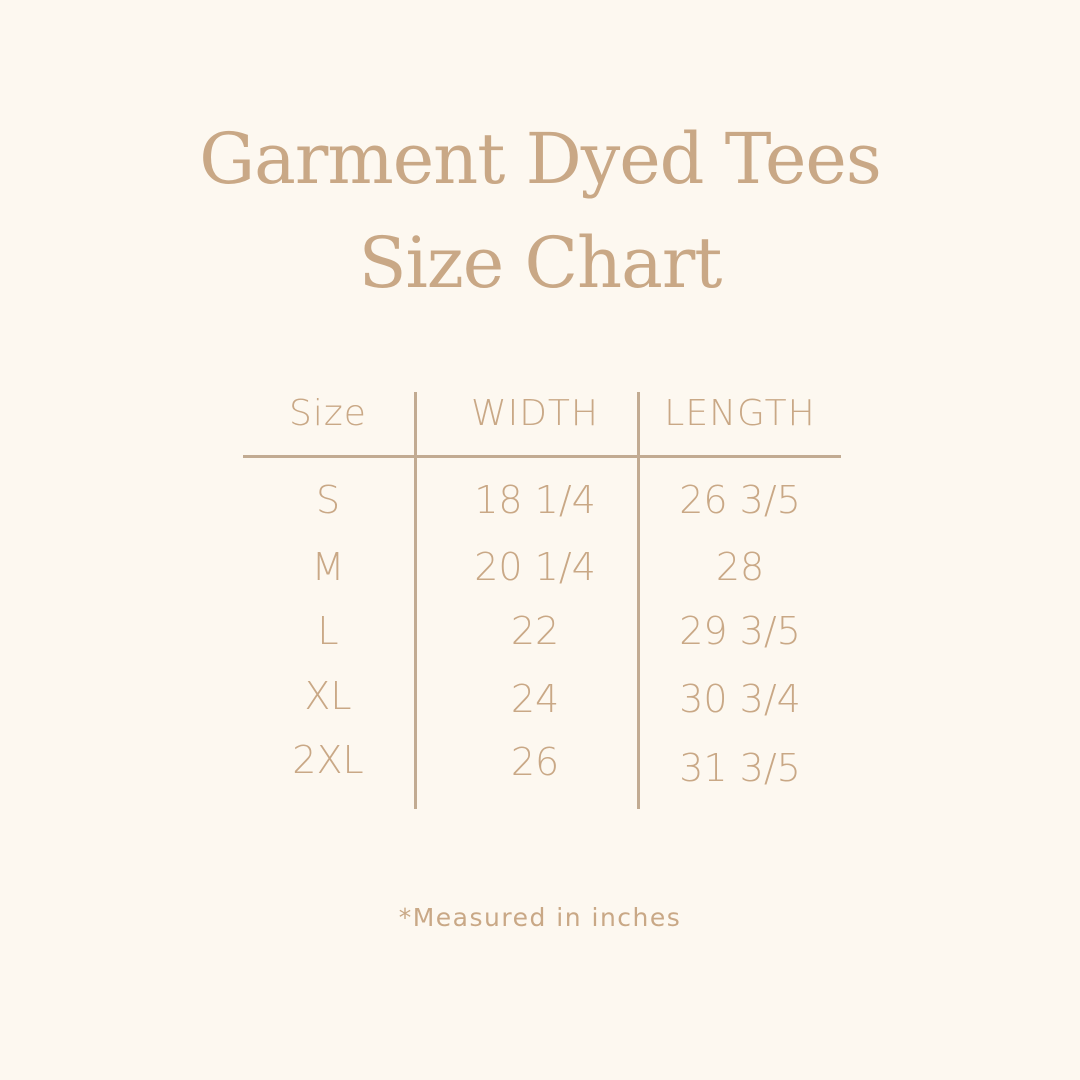 The height and width of the screenshot is (1080, 1080). Describe the element at coordinates (328, 631) in the screenshot. I see `row-size: L` at that location.